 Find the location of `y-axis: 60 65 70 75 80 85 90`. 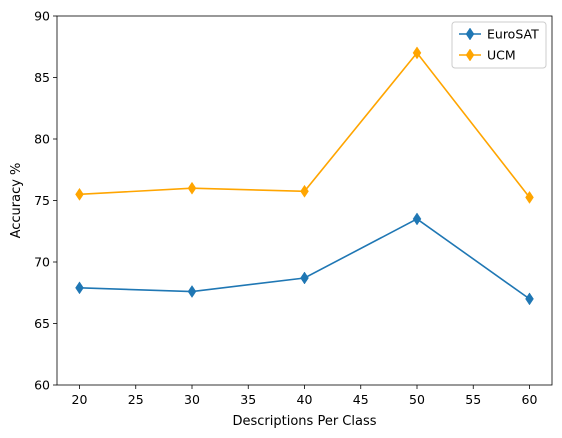

y-axis: 60 65 70 75 80 85 90 is located at coordinates (45, 201).